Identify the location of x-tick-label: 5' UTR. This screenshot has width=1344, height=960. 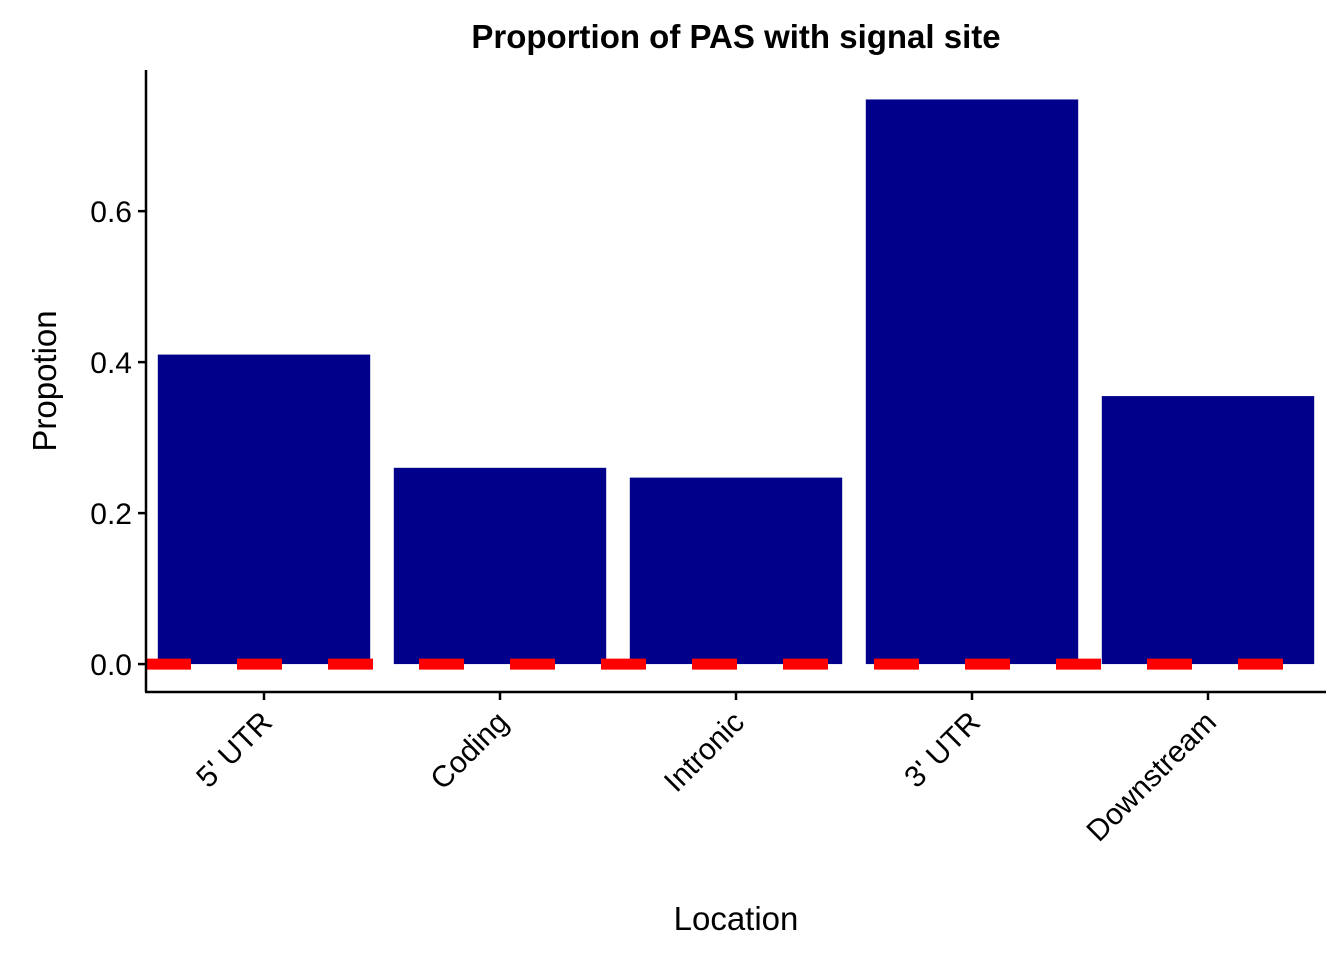
(234, 750).